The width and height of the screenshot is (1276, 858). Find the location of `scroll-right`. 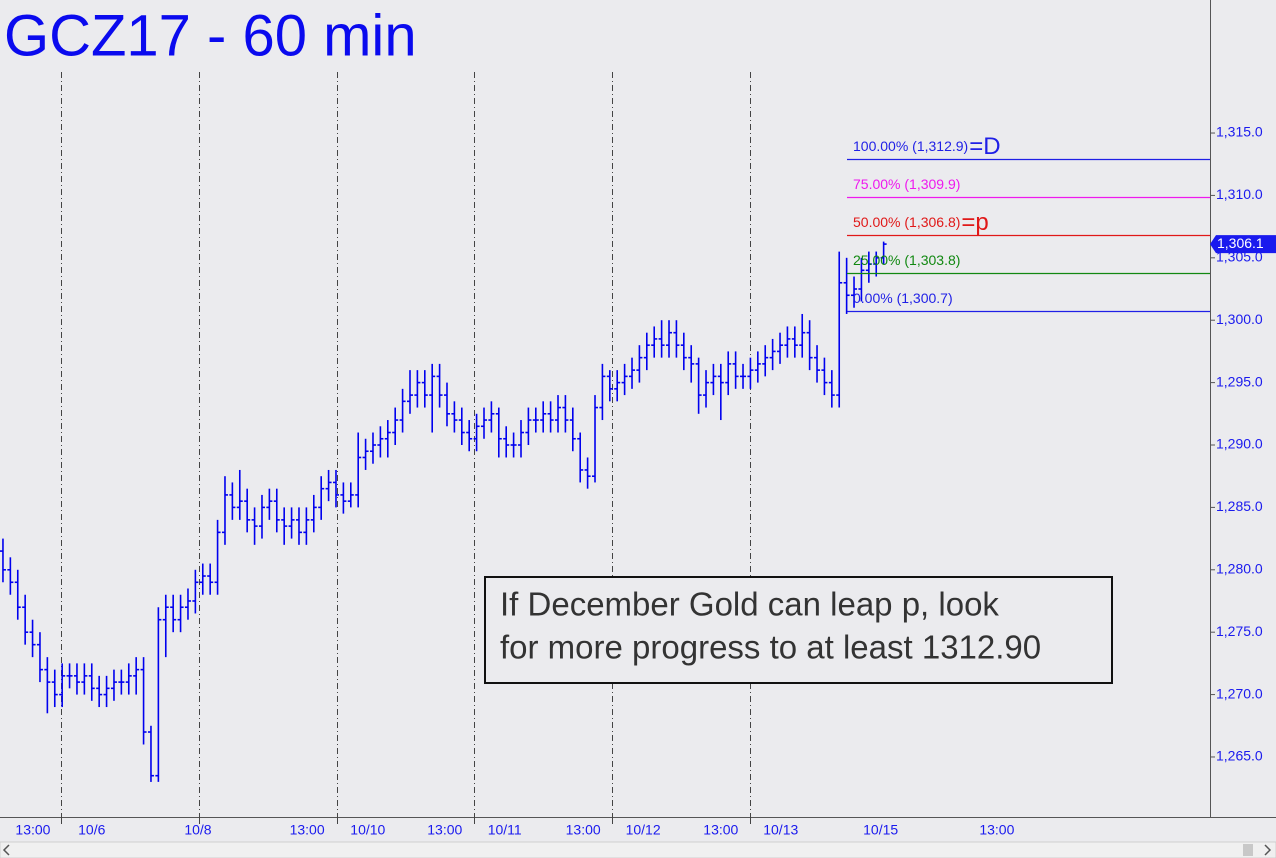

scroll-right is located at coordinates (1268, 850).